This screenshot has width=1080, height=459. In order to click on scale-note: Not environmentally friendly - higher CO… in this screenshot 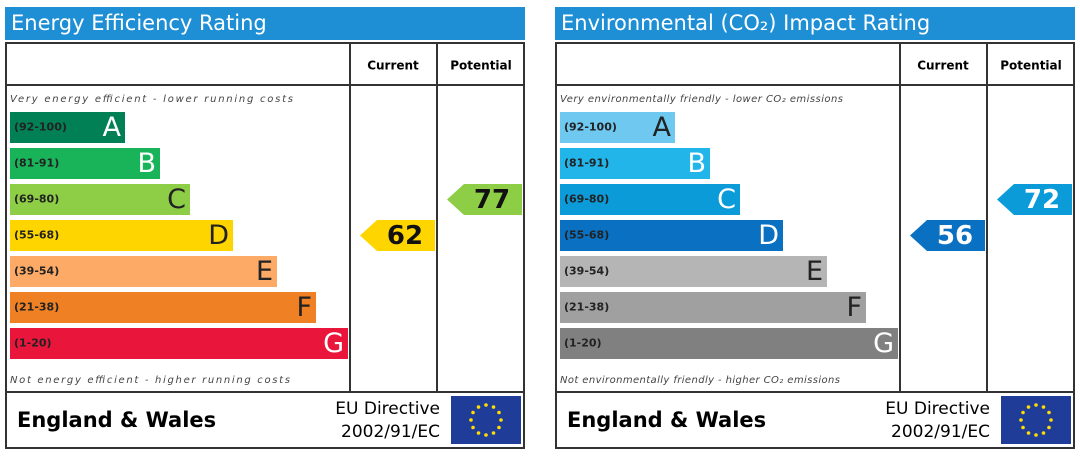, I will do `click(700, 380)`.